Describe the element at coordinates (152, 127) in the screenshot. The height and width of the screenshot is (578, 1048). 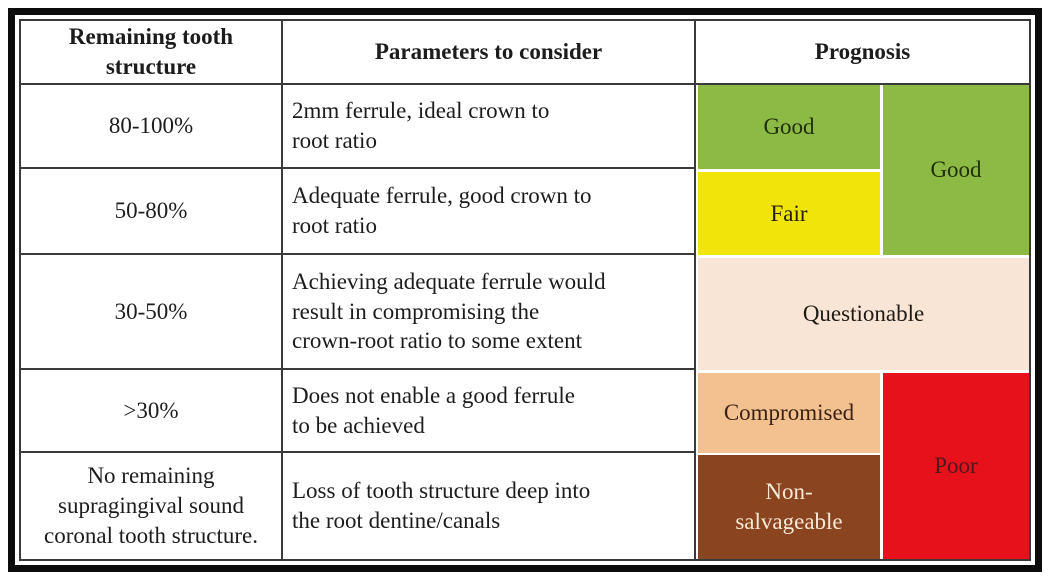
I see `row-1-structure-cell: 80-100%` at that location.